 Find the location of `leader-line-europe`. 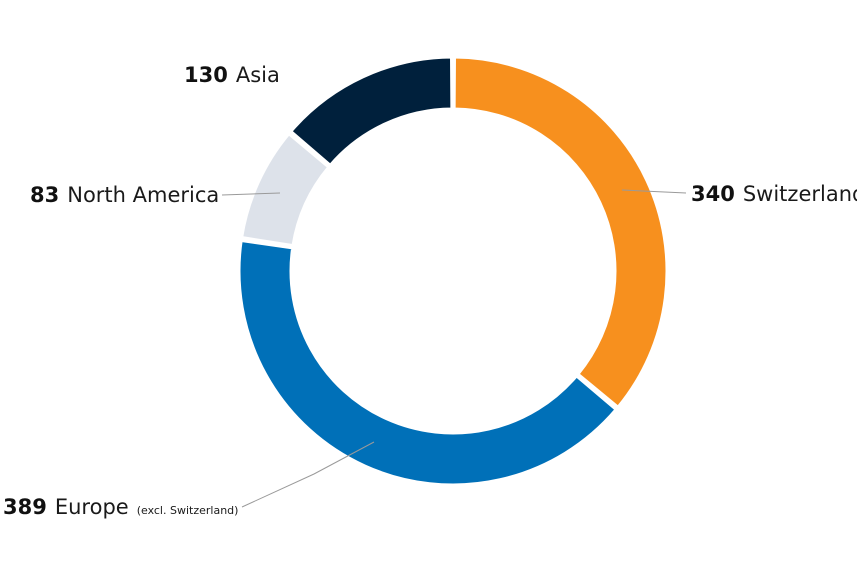

leader-line-europe is located at coordinates (308, 474).